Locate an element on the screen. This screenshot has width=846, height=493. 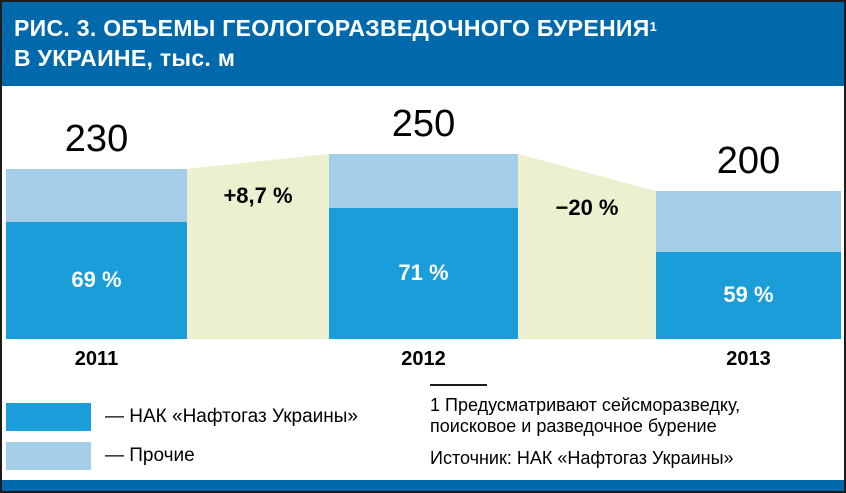
axis-label-2012: 2012 is located at coordinates (423, 359).